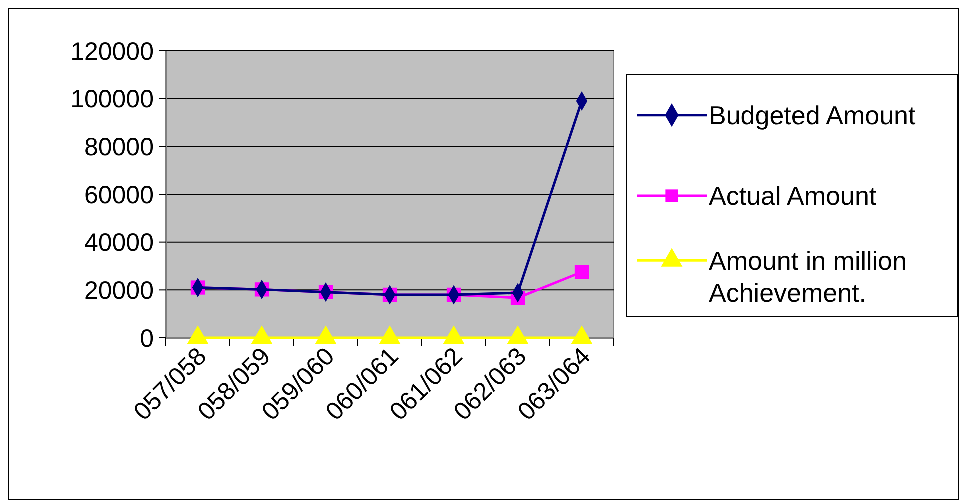 The height and width of the screenshot is (502, 961). Describe the element at coordinates (119, 243) in the screenshot. I see `y-tick-label: 40000` at that location.